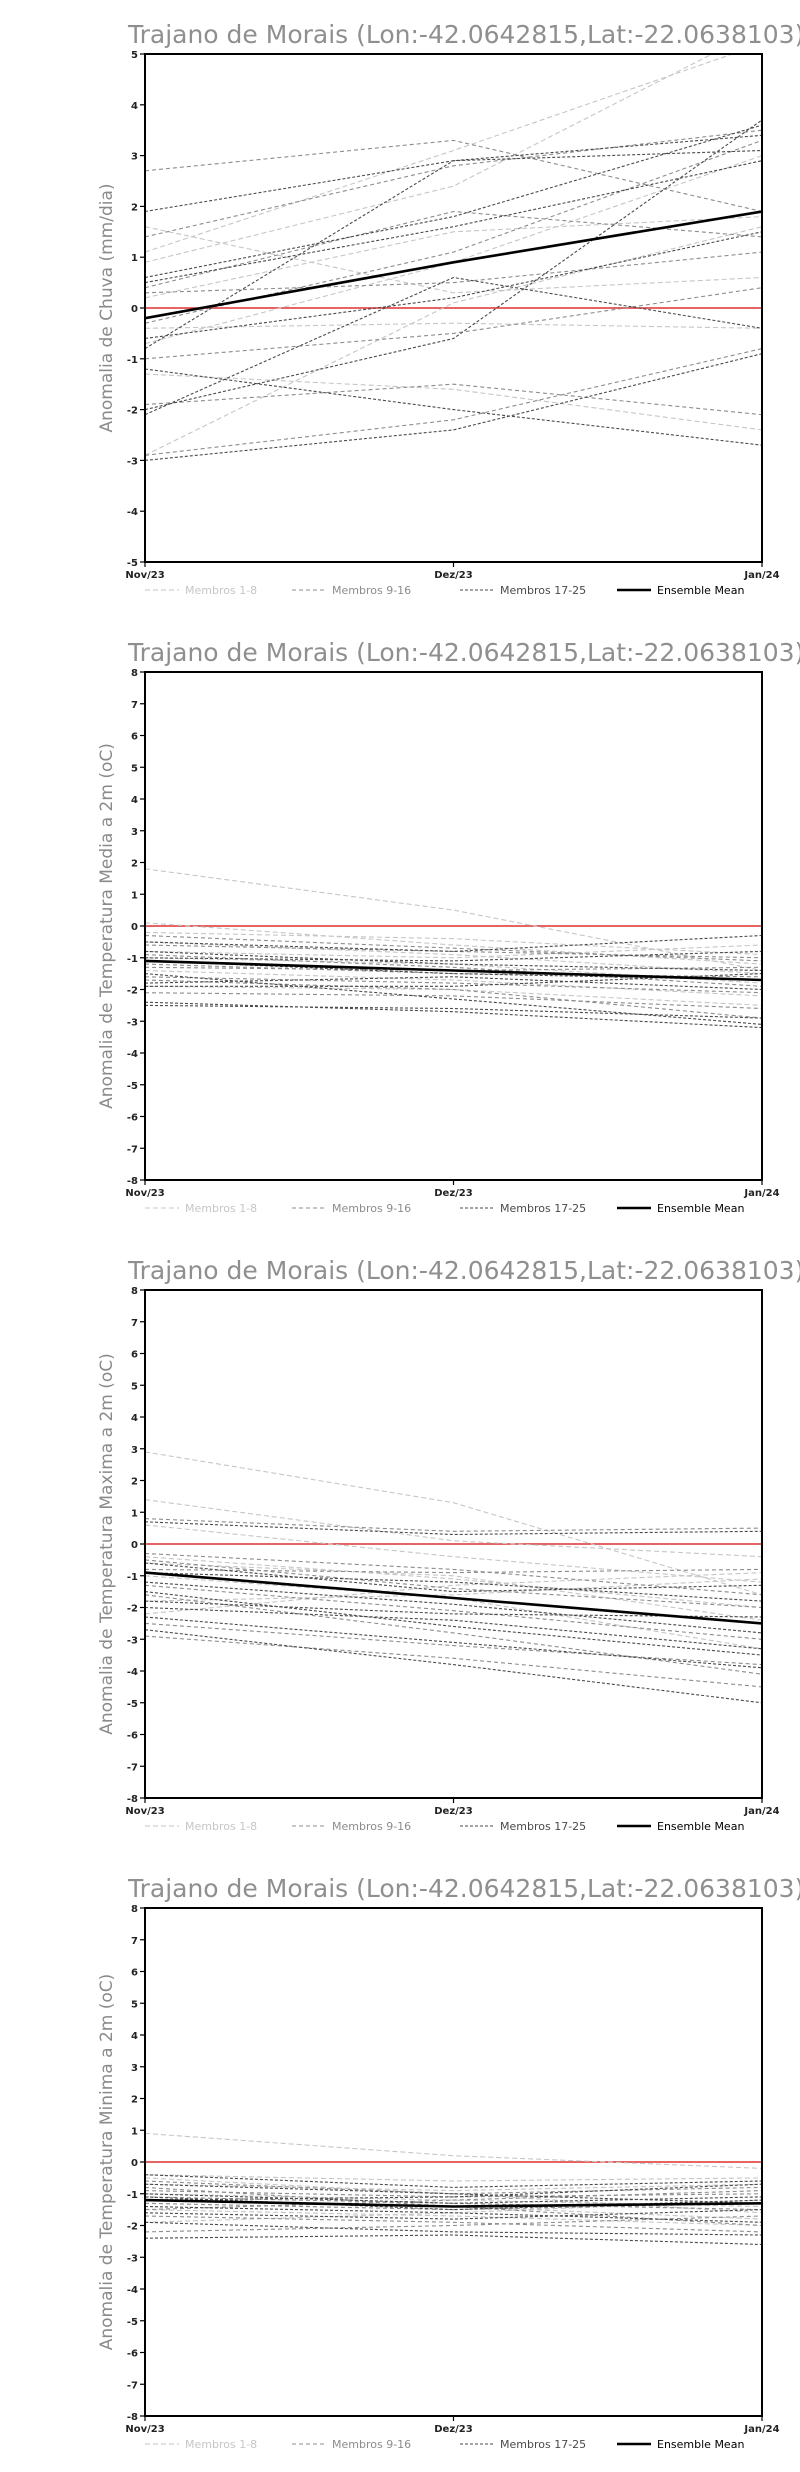 Image resolution: width=800 pixels, height=2472 pixels. Describe the element at coordinates (453, 970) in the screenshot. I see `ensemble-mean-line` at that location.